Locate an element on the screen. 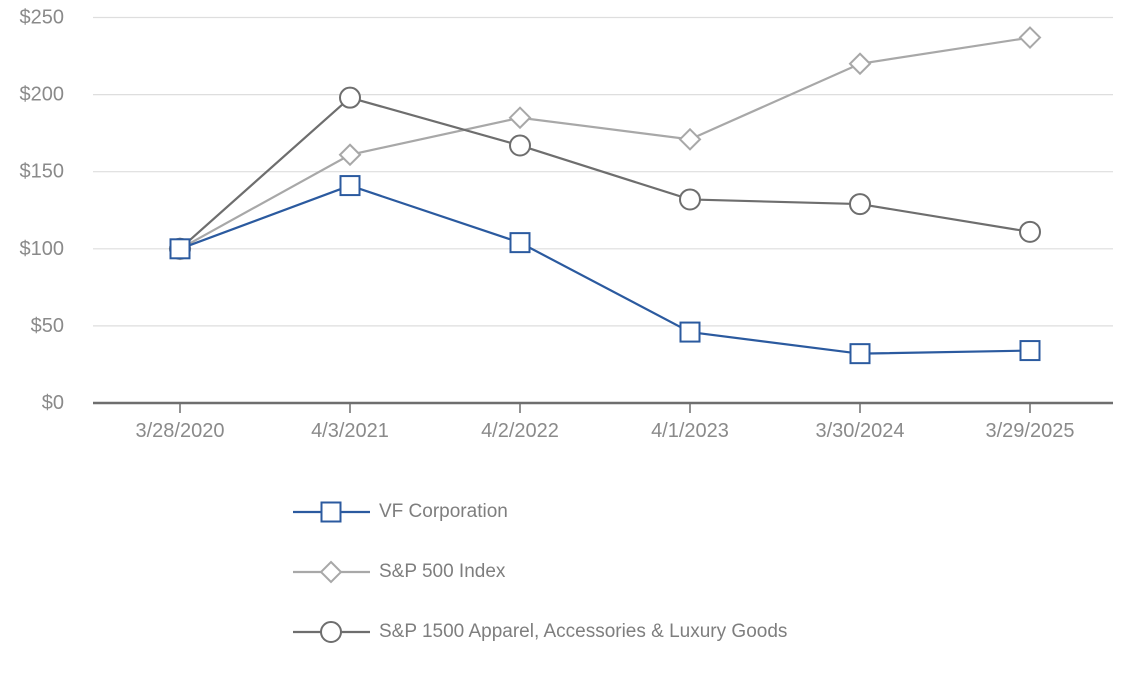 Image resolution: width=1132 pixels, height=688 pixels. vf-corporation-square-marker-icon is located at coordinates (331, 512).